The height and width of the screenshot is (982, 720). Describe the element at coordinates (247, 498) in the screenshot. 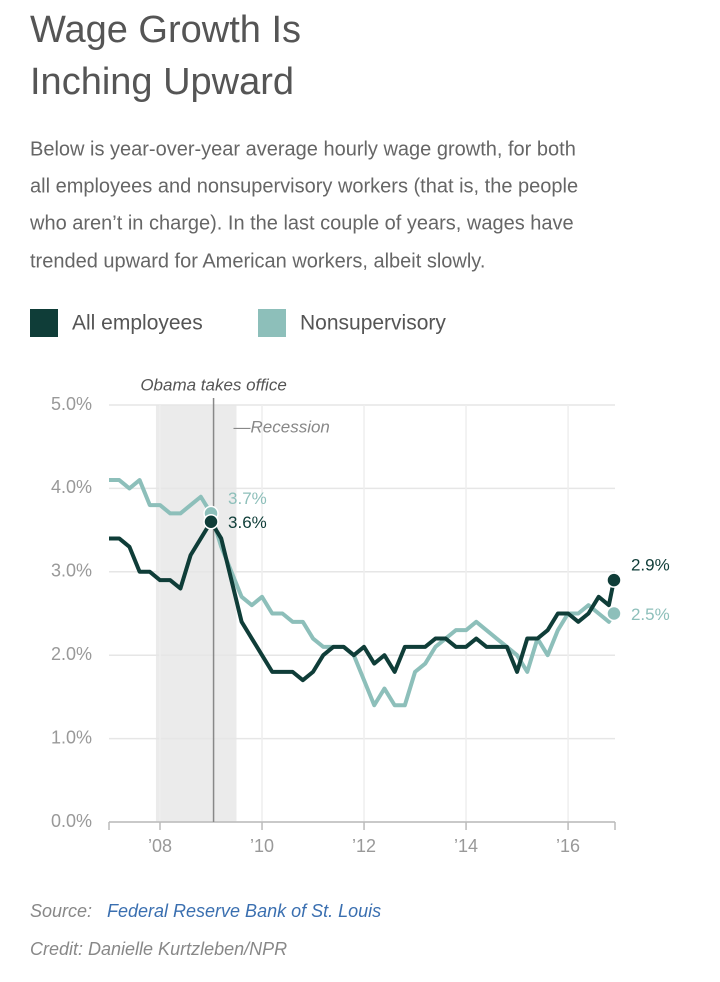

I see `annotation-label: 3.7%` at that location.